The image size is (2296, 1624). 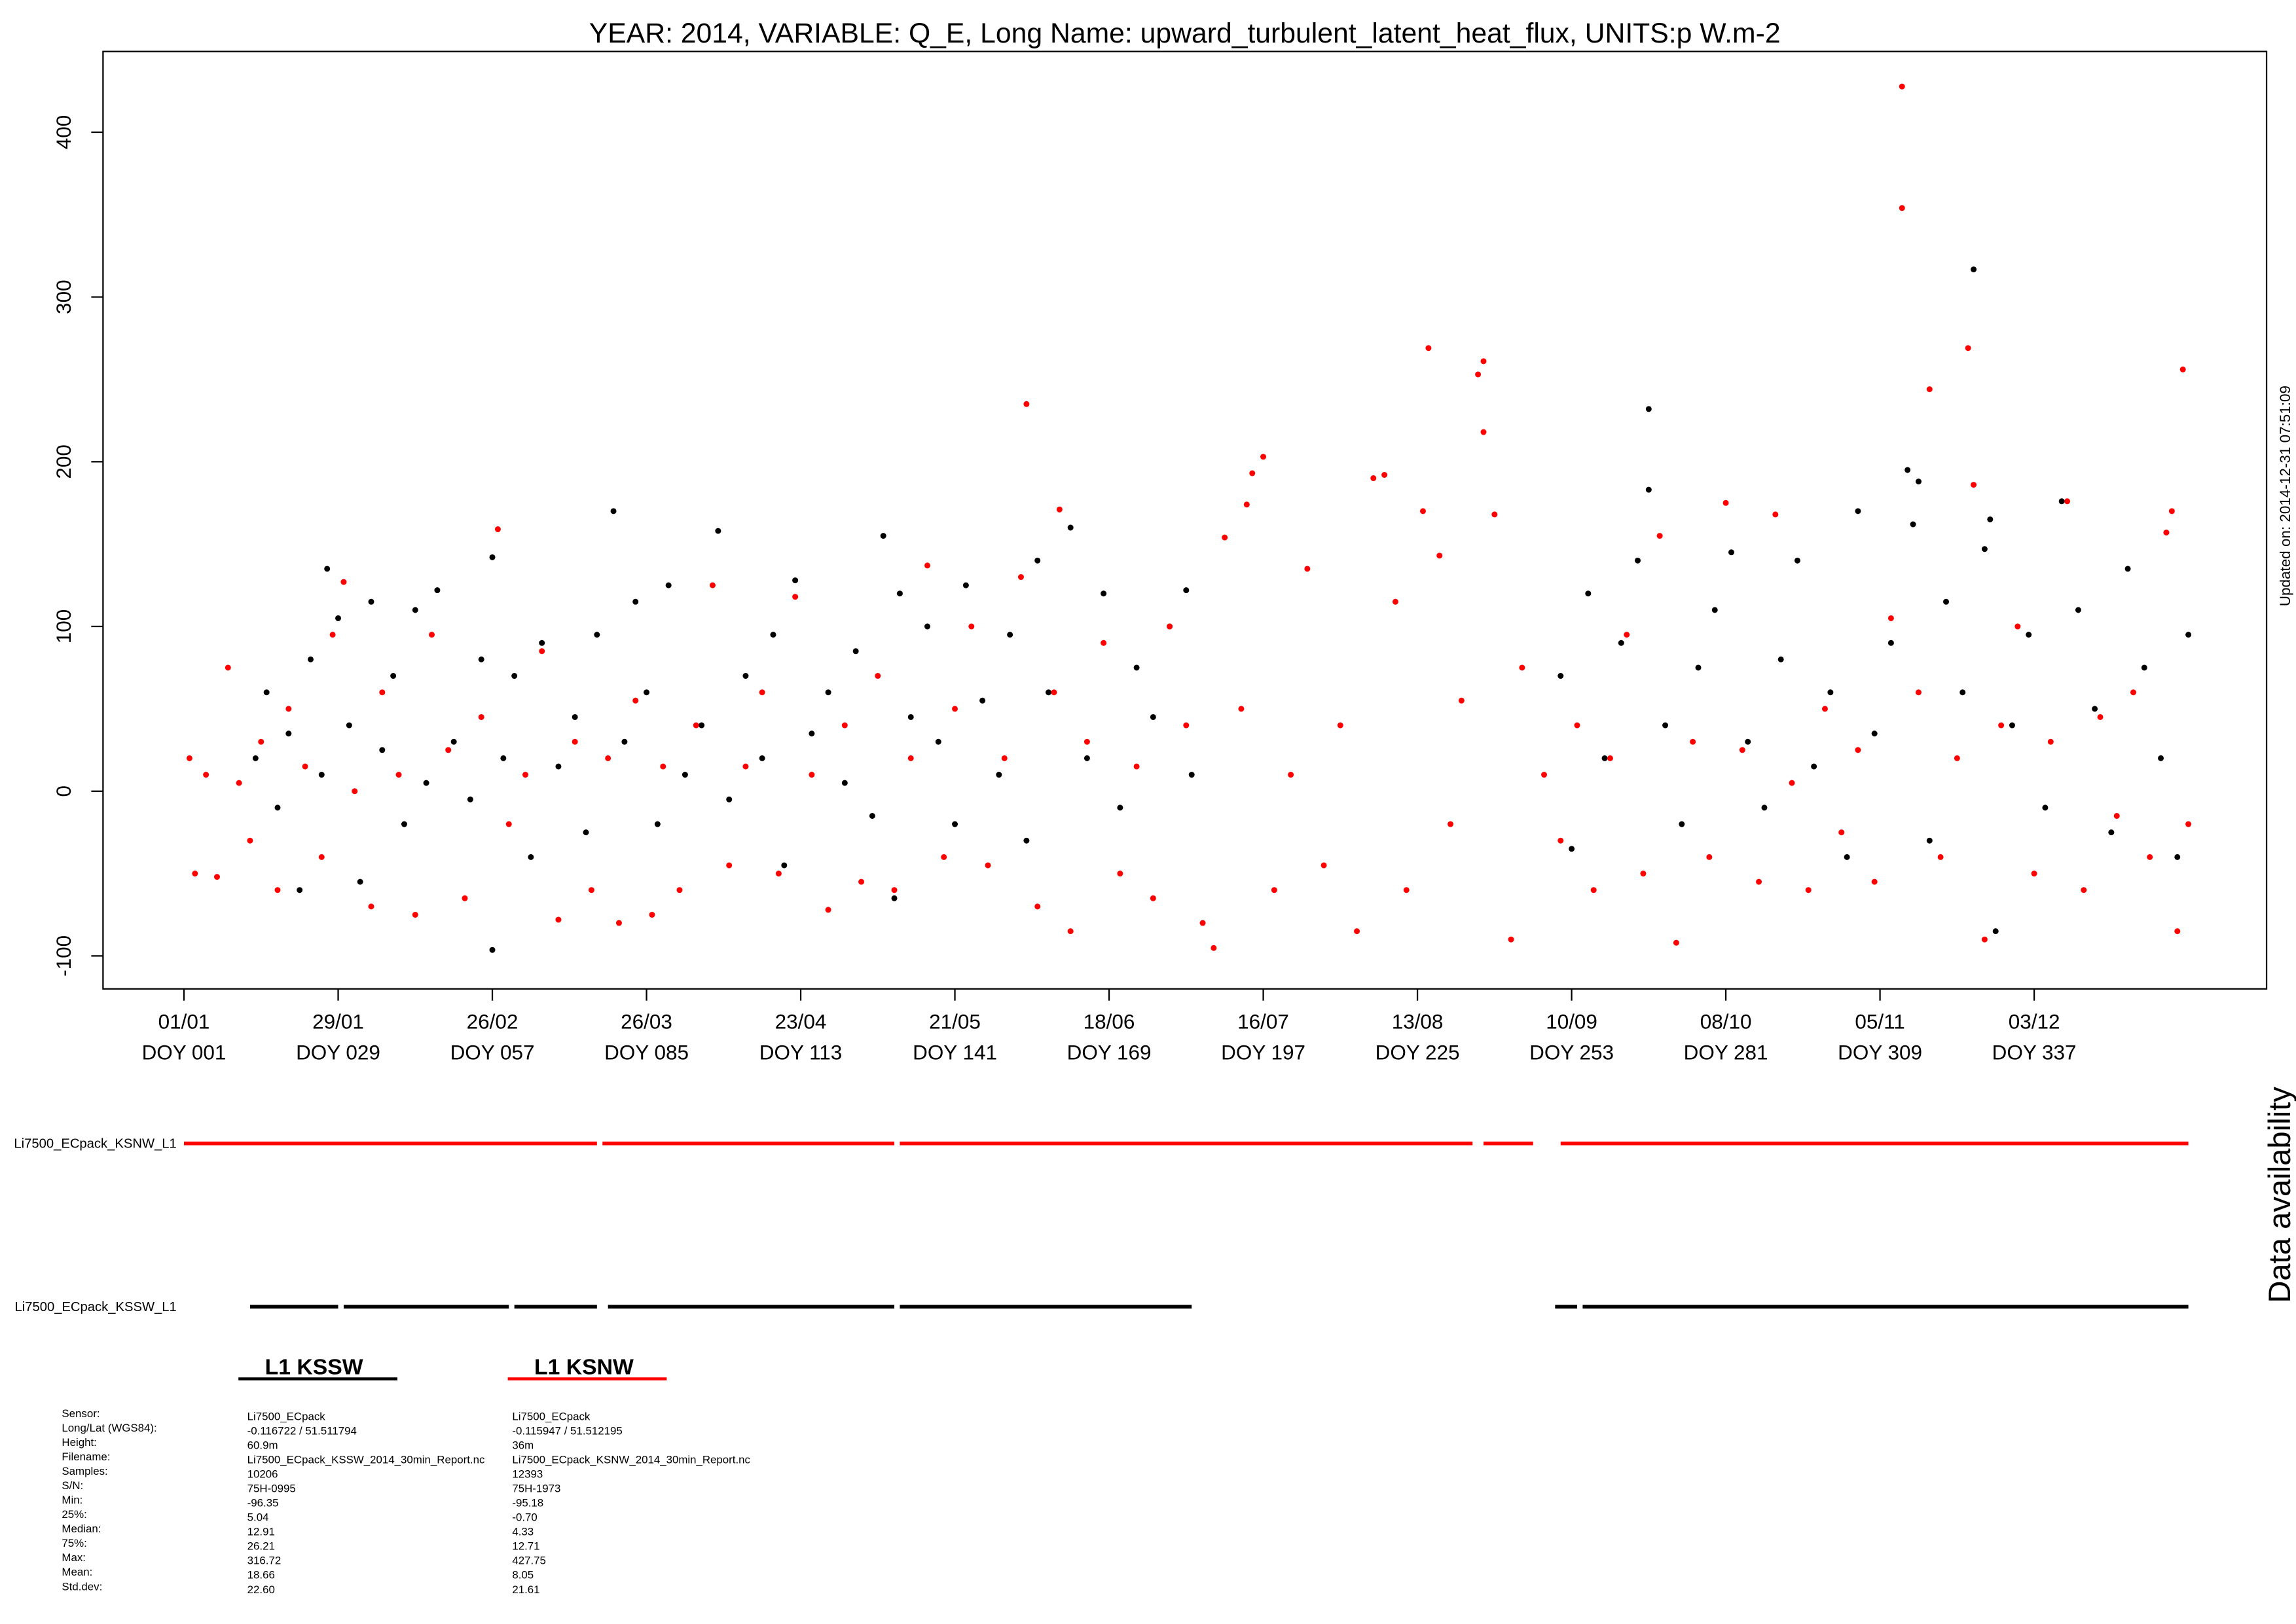 What do you see at coordinates (184, 1021) in the screenshot?
I see `x-tick-label: 01/01` at bounding box center [184, 1021].